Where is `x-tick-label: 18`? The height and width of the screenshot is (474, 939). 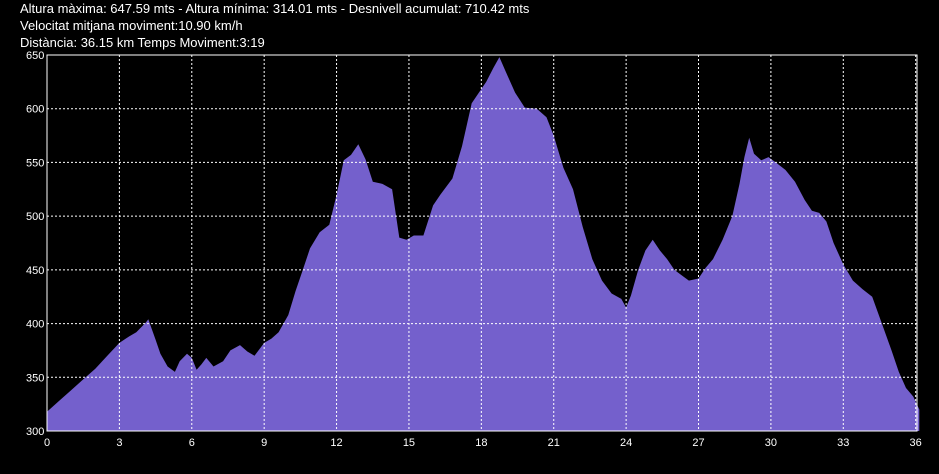
x-tick-label: 18 is located at coordinates (481, 443).